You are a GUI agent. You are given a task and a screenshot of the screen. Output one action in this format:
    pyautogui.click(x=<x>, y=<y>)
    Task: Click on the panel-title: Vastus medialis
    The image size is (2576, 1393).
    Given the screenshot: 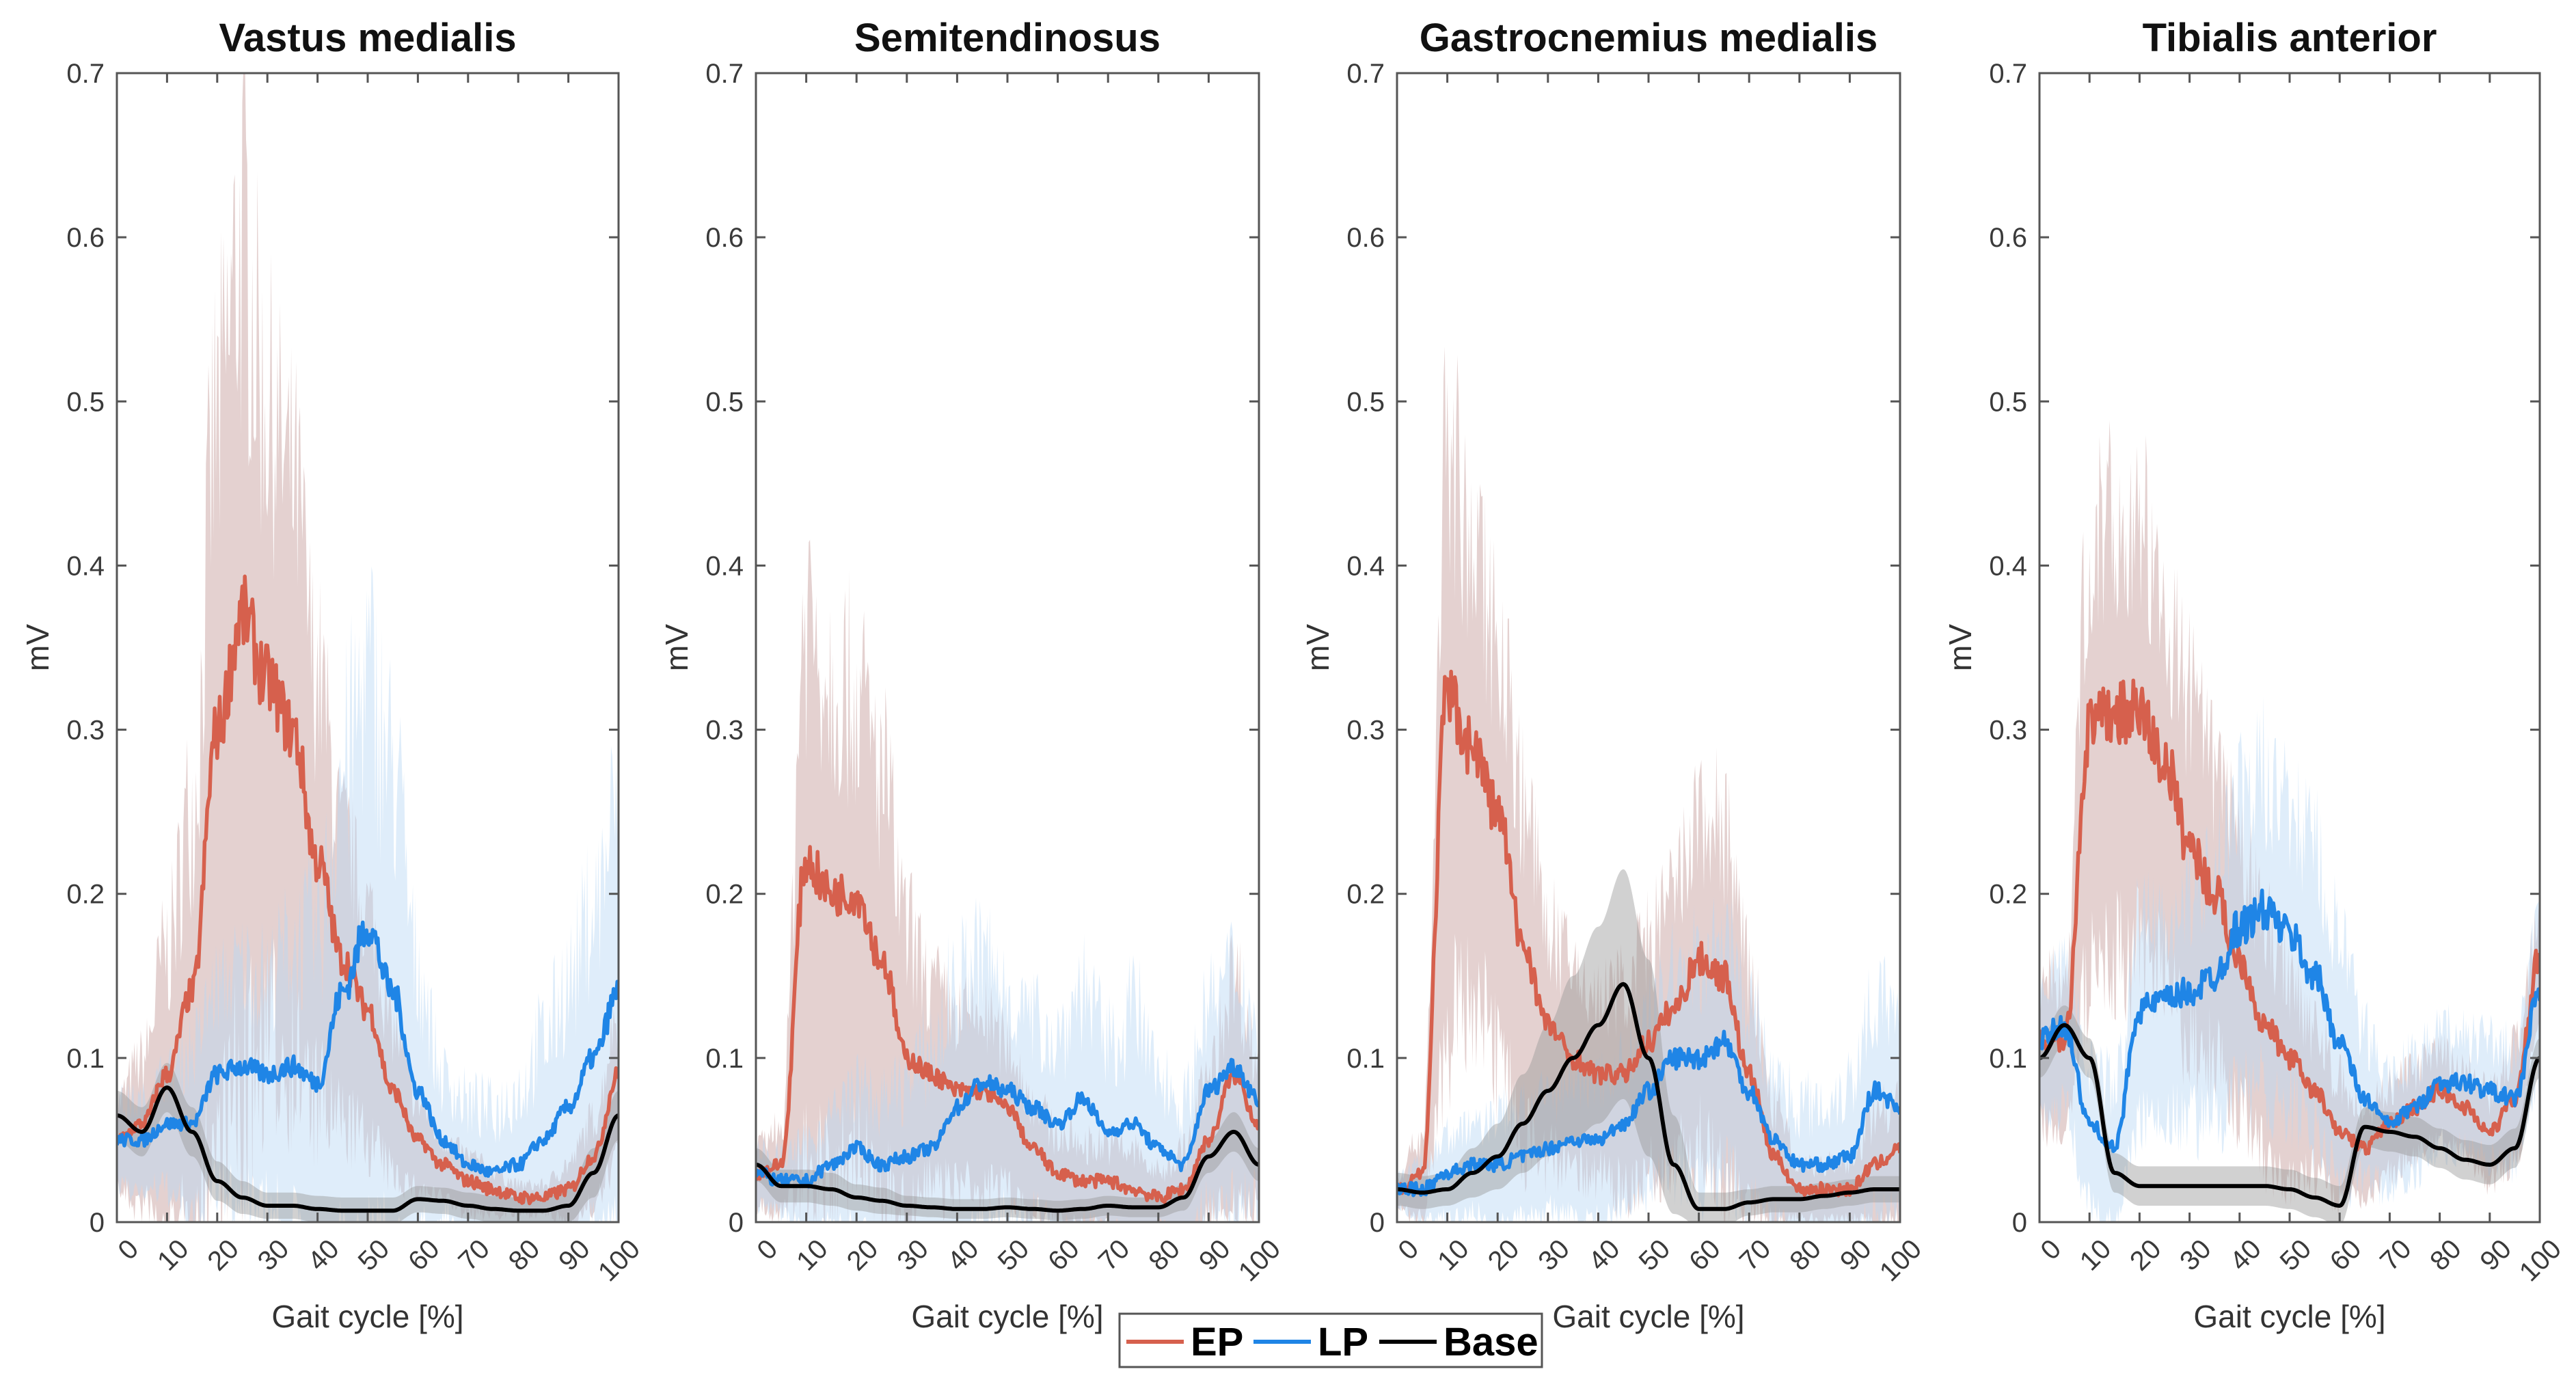 What is the action you would take?
    pyautogui.click(x=368, y=38)
    